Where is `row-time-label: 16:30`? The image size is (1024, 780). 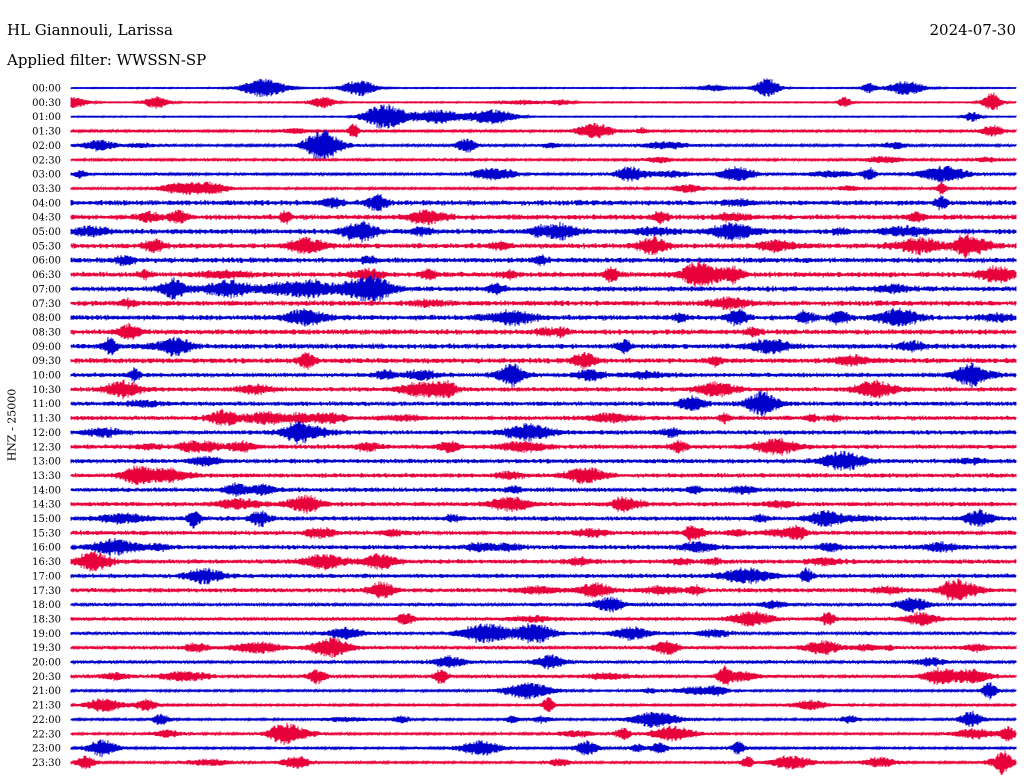
row-time-label: 16:30 is located at coordinates (46, 562).